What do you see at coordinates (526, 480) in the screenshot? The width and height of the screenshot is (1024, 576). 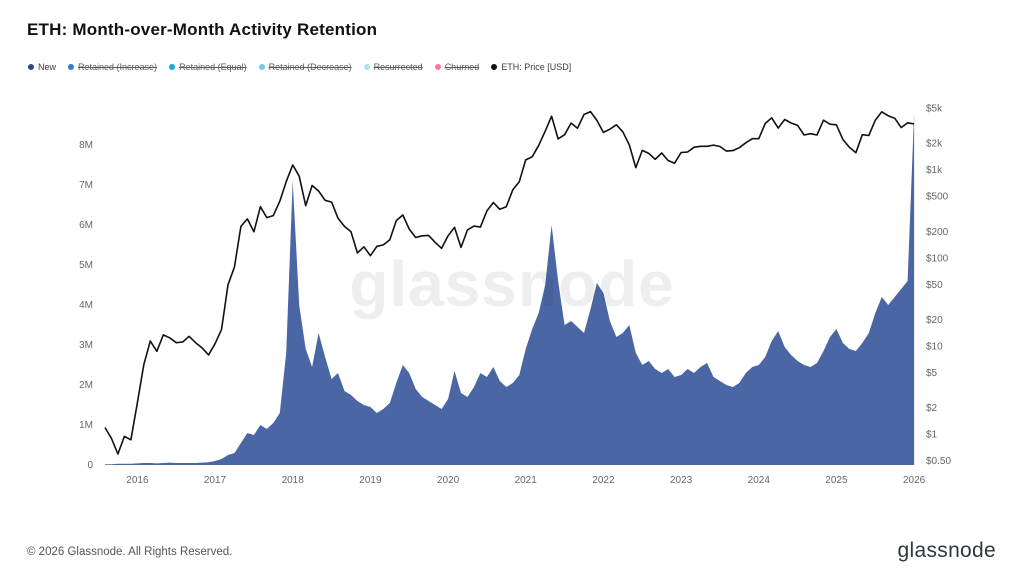 I see `x-axis-tick: 2021` at bounding box center [526, 480].